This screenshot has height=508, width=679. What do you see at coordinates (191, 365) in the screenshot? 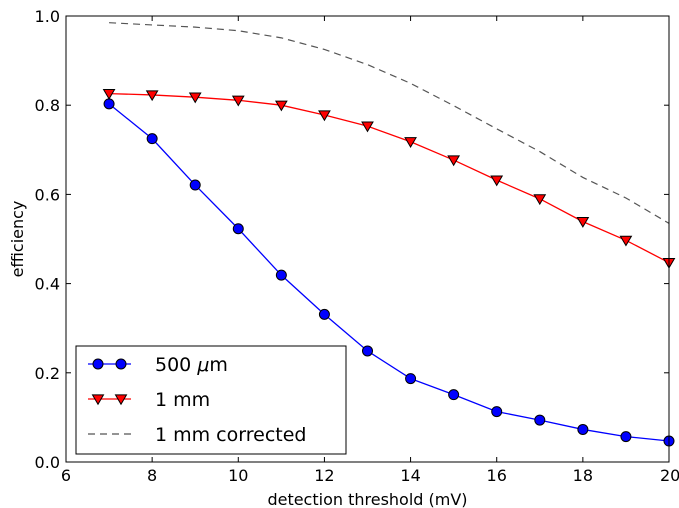
I see `legend-label-500-um: 500 μm` at bounding box center [191, 365].